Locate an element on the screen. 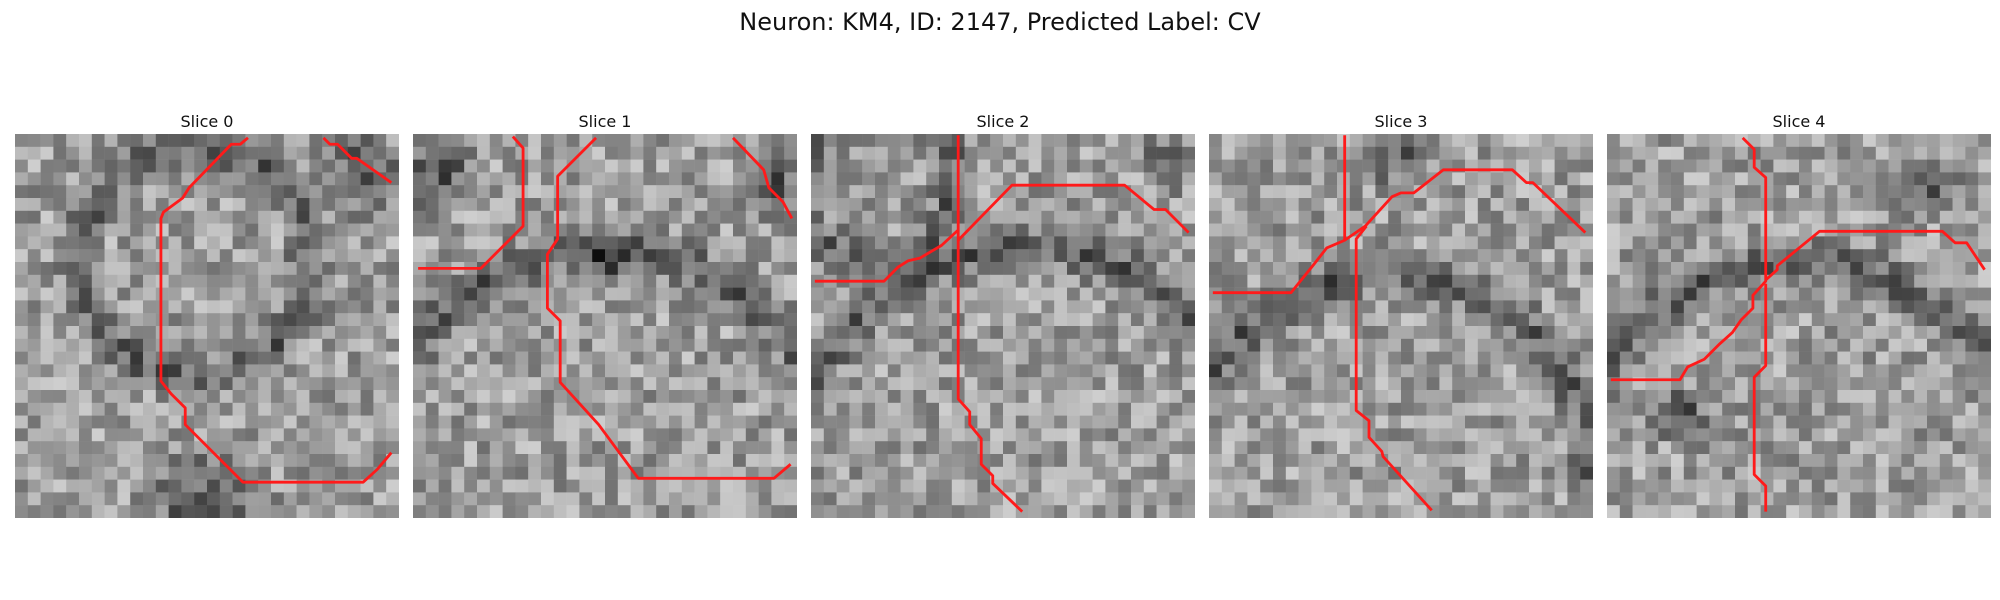 The image size is (2000, 600). slice-panel-3: Slice 3 is located at coordinates (1401, 314).